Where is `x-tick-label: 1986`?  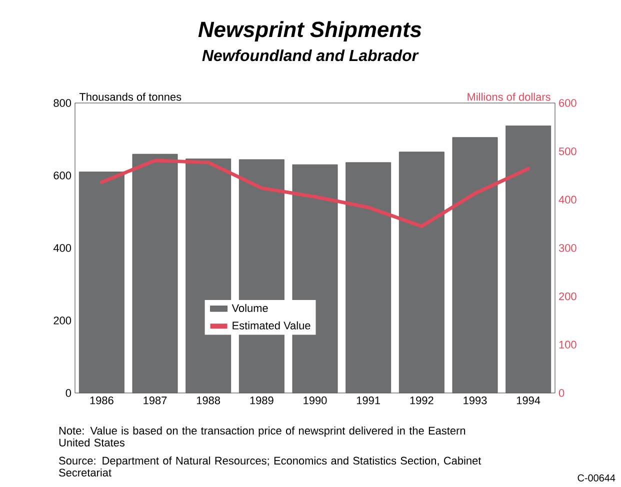
x-tick-label: 1986 is located at coordinates (102, 400).